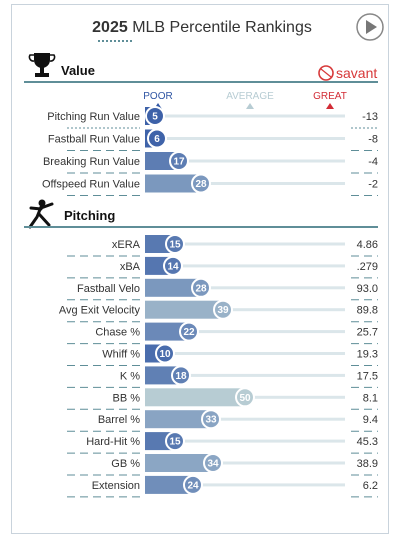 Image resolution: width=400 pixels, height=541 pixels. Describe the element at coordinates (330, 96) in the screenshot. I see `scale-great-label: GREAT` at that location.